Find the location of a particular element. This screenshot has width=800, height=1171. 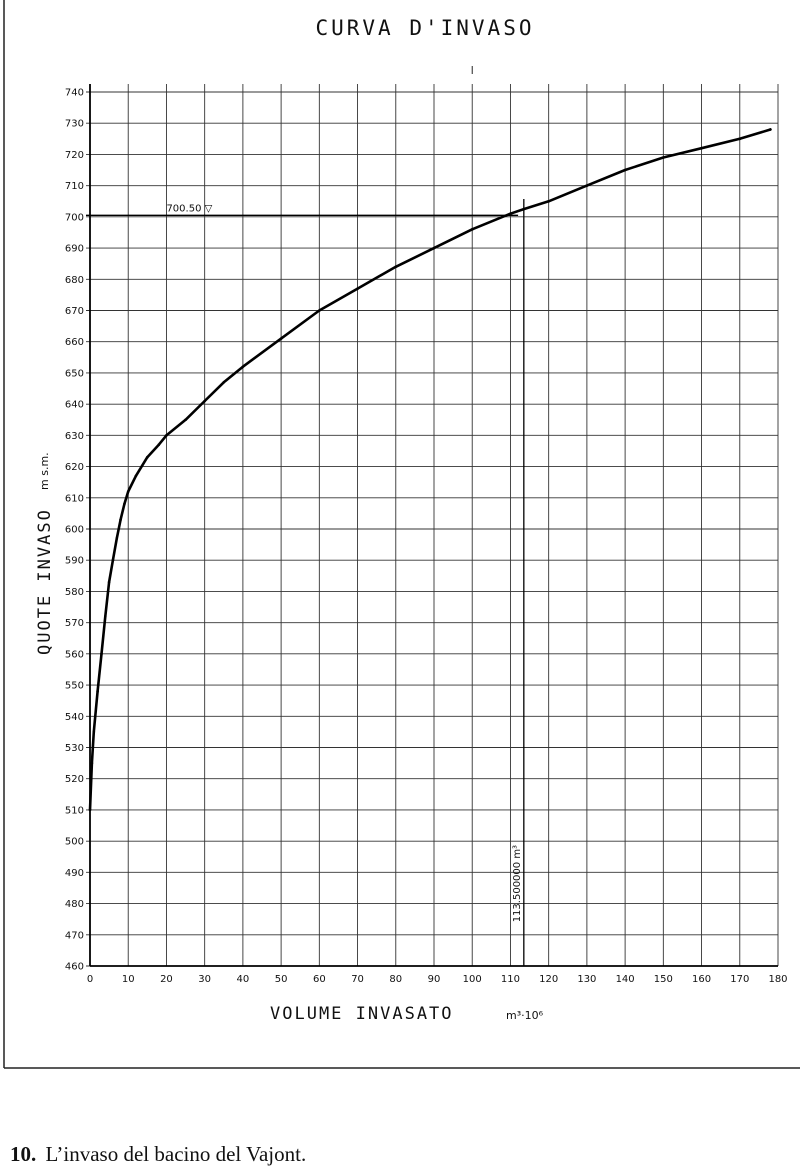

x-tick-label: 130 is located at coordinates (586, 979).